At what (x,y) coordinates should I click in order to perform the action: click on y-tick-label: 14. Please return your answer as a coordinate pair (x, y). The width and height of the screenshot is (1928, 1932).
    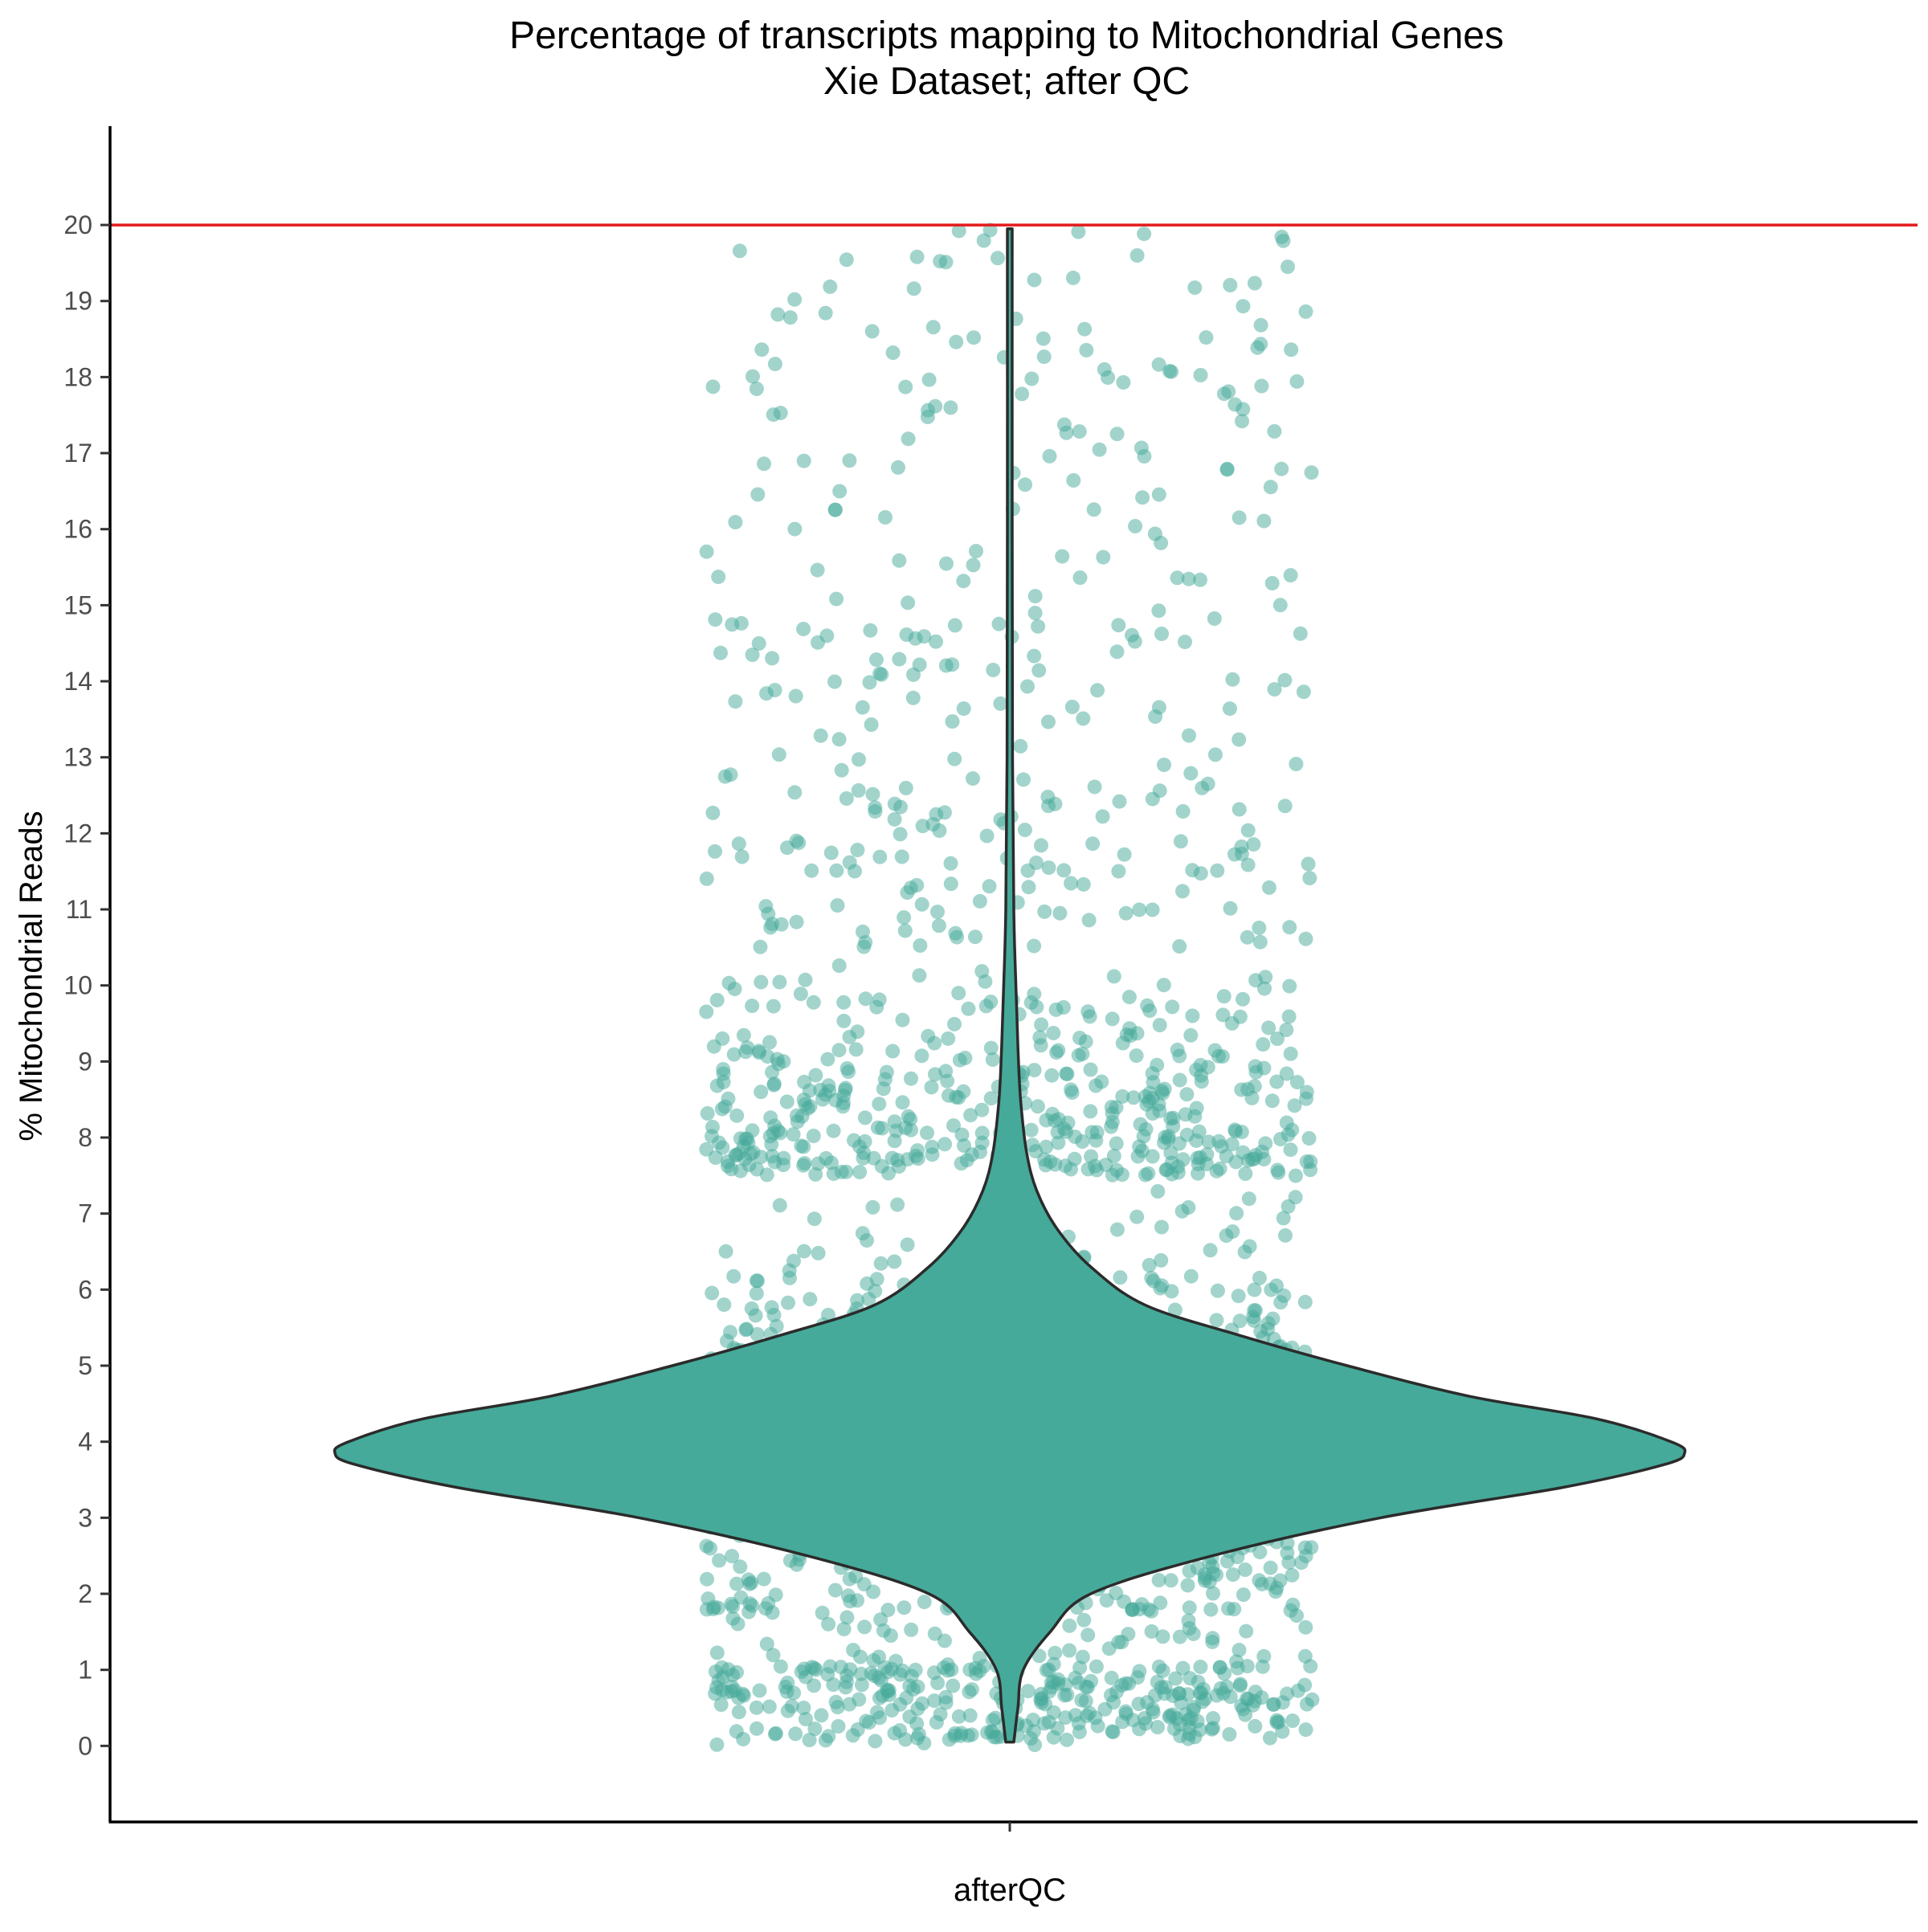
    Looking at the image, I should click on (77, 682).